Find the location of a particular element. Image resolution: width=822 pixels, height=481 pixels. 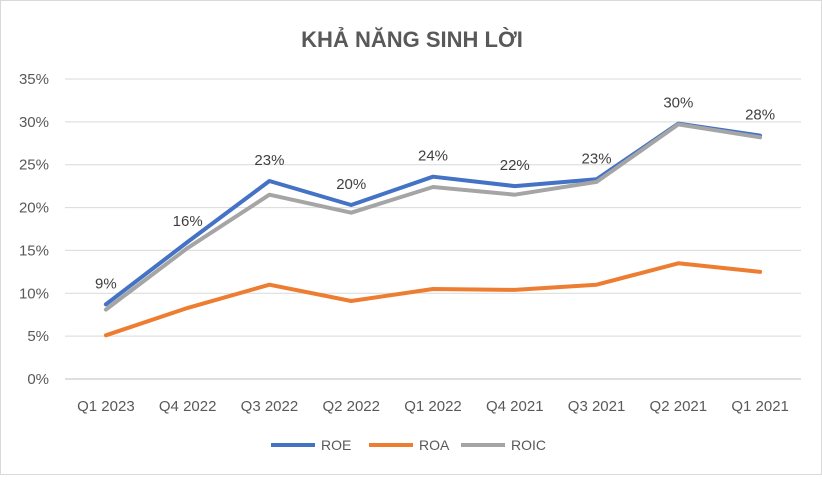

x-tick-label: Q2 2022 is located at coordinates (351, 406).